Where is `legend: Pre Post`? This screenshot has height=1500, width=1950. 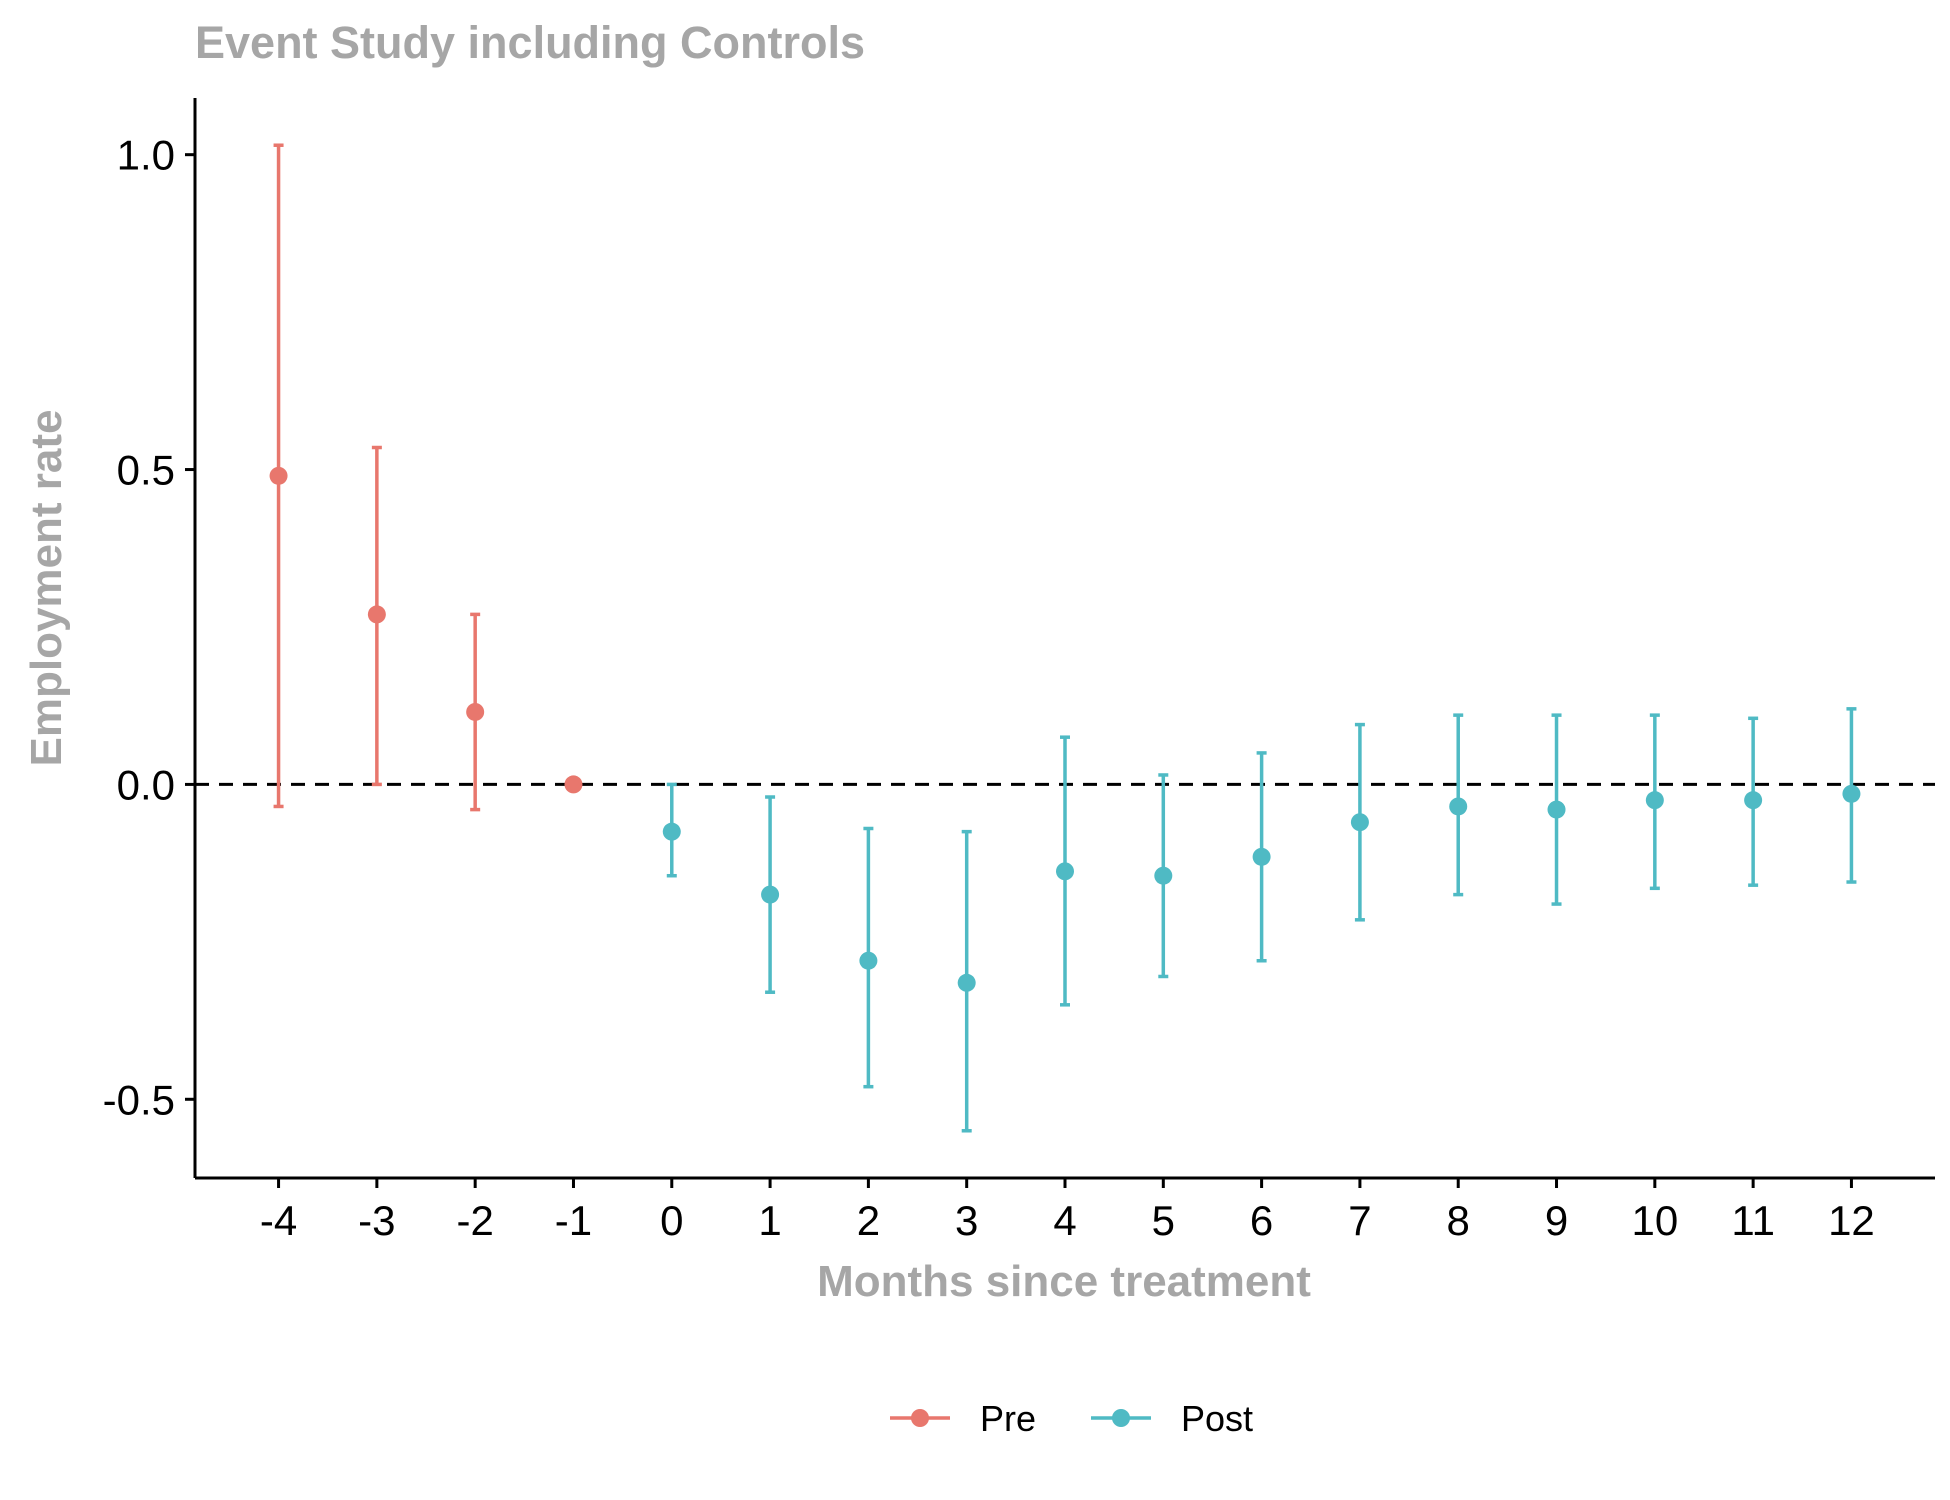
legend: Pre Post is located at coordinates (1071, 1418).